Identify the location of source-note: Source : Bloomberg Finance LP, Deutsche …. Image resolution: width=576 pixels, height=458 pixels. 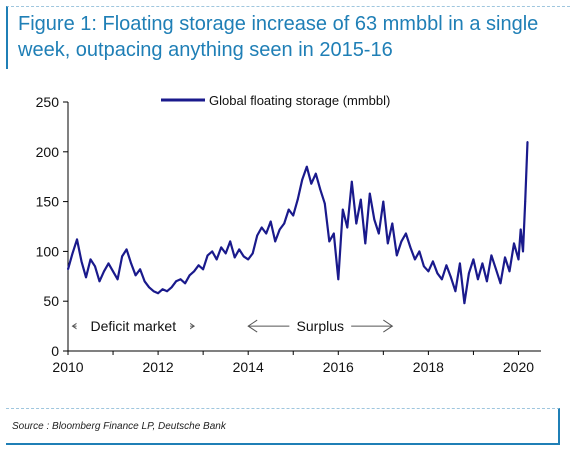
(119, 426).